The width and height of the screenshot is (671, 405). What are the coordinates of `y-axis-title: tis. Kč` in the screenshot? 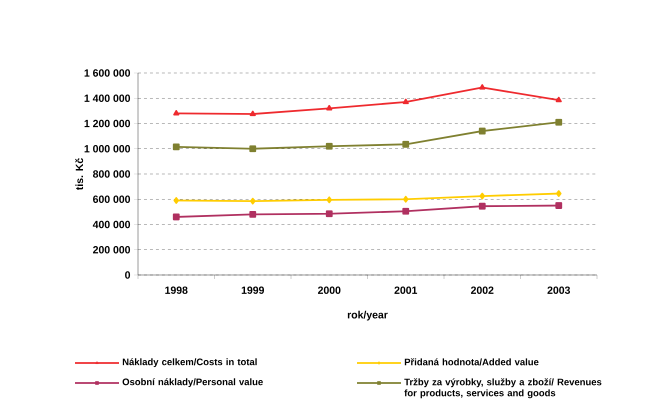 It's located at (79, 174).